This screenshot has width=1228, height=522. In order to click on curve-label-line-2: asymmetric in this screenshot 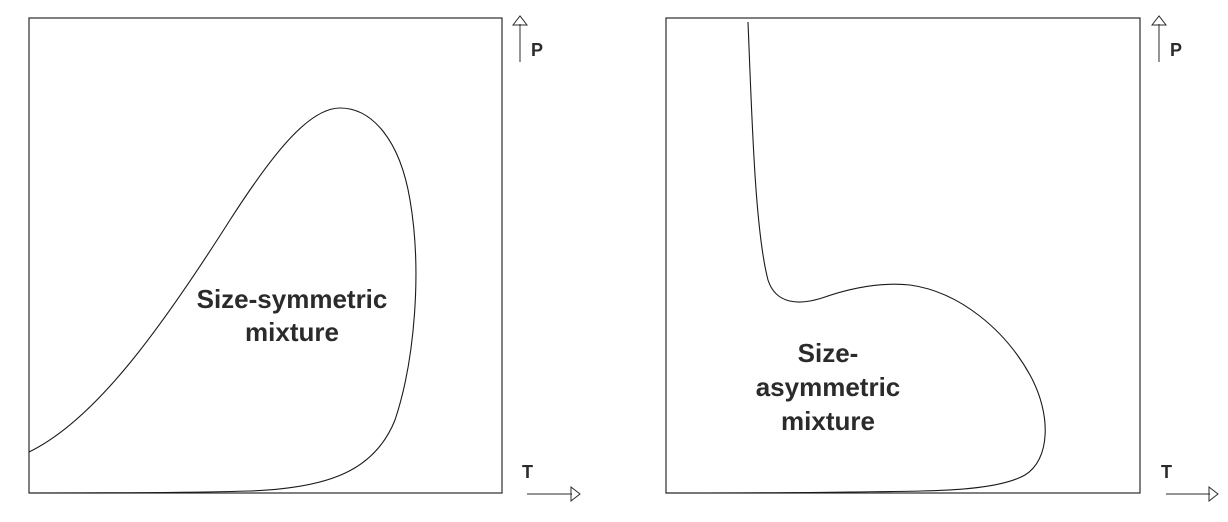, I will do `click(828, 387)`.